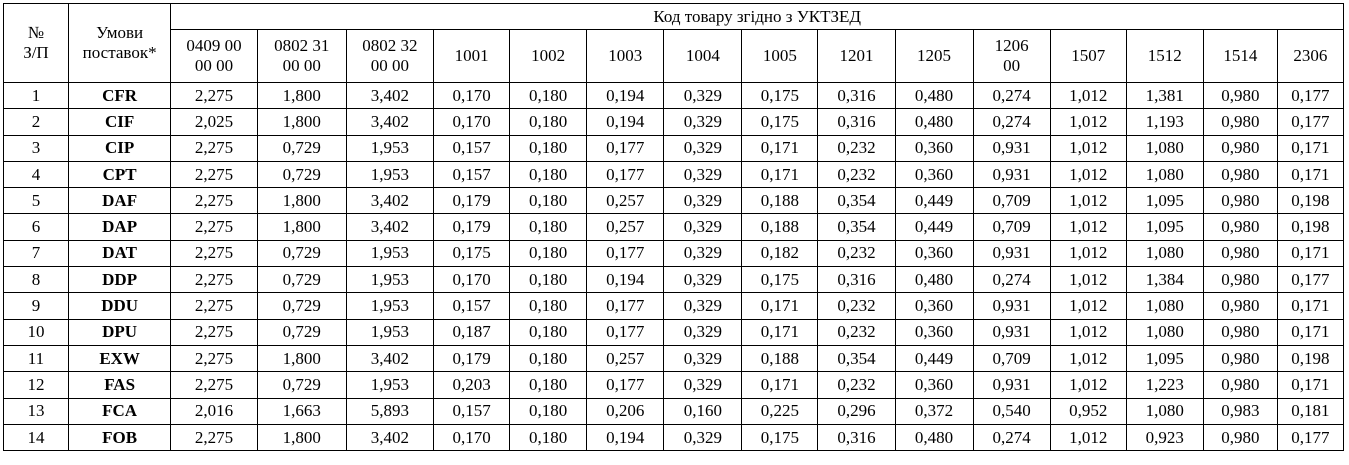 The height and width of the screenshot is (465, 1349). Describe the element at coordinates (1164, 95) in the screenshot. I see `value-cell: 1,381` at that location.